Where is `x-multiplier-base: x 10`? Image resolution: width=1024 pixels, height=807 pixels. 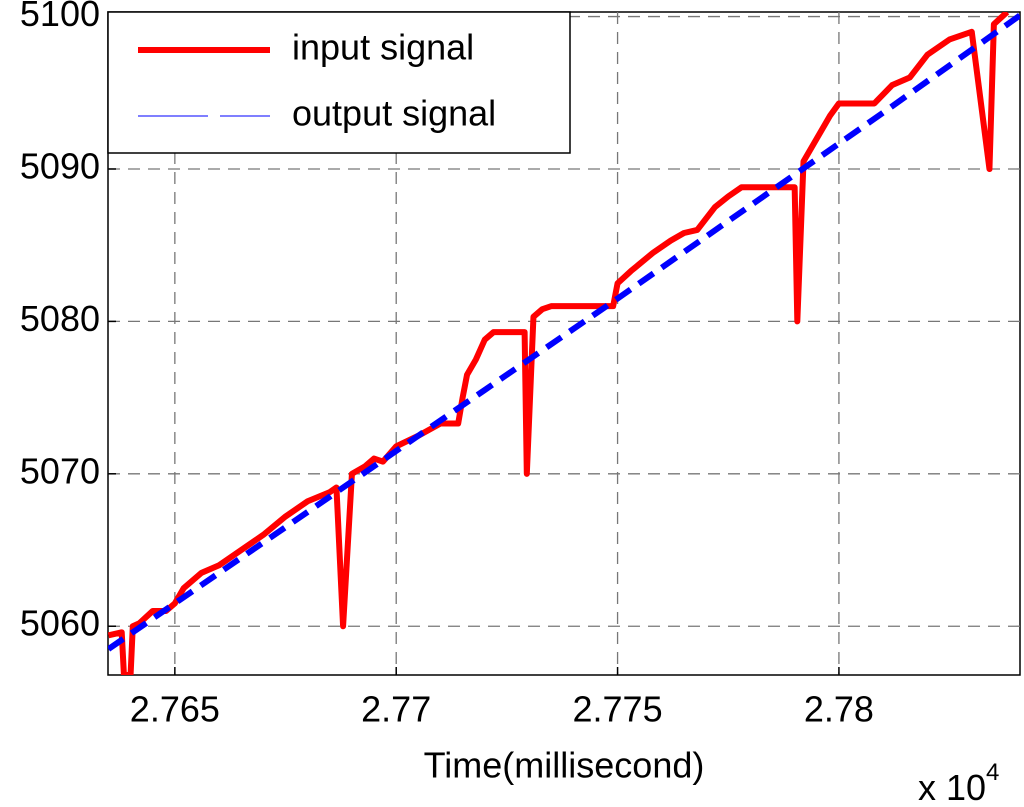 x-multiplier-base: x 10 is located at coordinates (952, 787).